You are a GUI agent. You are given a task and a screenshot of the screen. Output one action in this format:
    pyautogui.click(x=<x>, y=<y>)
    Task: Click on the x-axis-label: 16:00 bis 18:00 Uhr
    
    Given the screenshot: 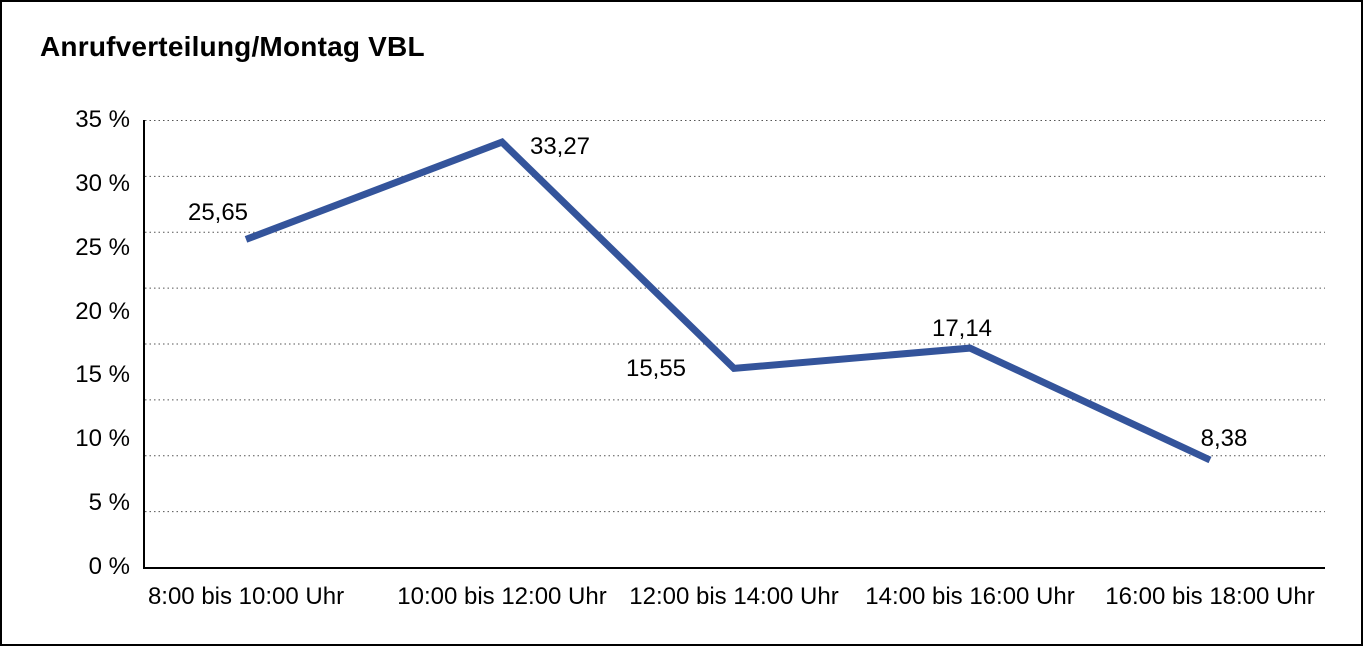 What is the action you would take?
    pyautogui.click(x=1210, y=596)
    